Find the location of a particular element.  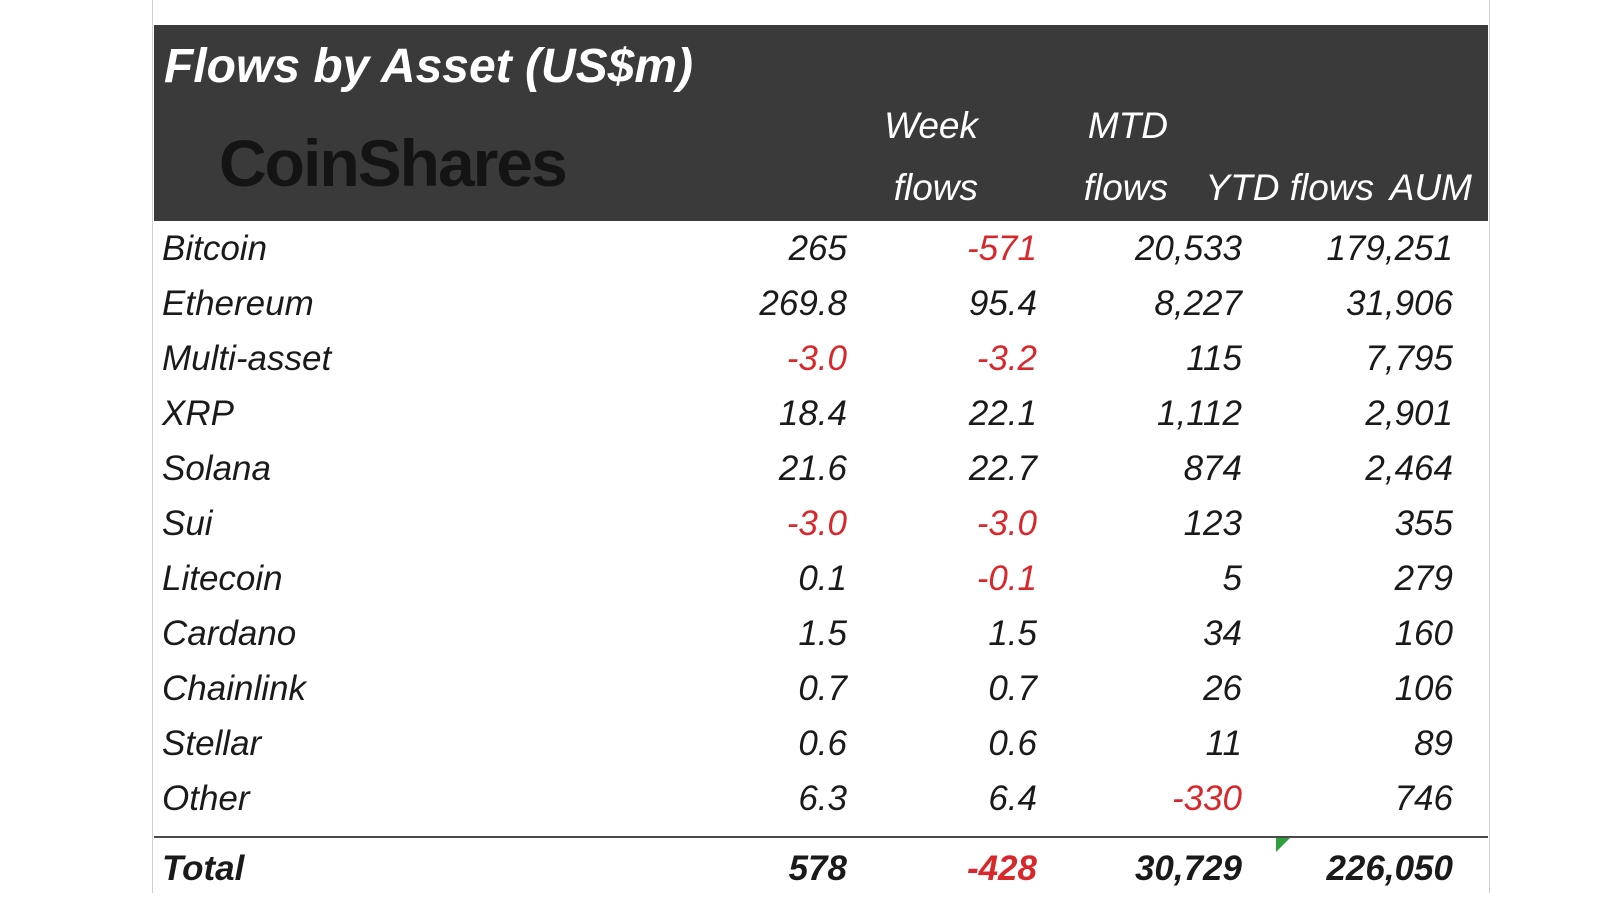

table-row: Other 6.3 6.4 -330 746 is located at coordinates (821, 799).